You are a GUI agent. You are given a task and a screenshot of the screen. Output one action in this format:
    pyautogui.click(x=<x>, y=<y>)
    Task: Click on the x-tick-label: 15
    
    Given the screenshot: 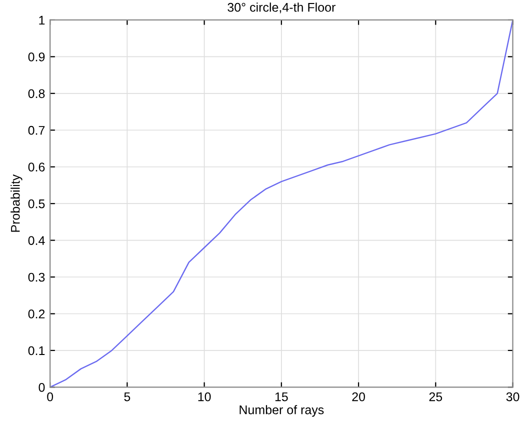 What is the action you would take?
    pyautogui.click(x=281, y=397)
    